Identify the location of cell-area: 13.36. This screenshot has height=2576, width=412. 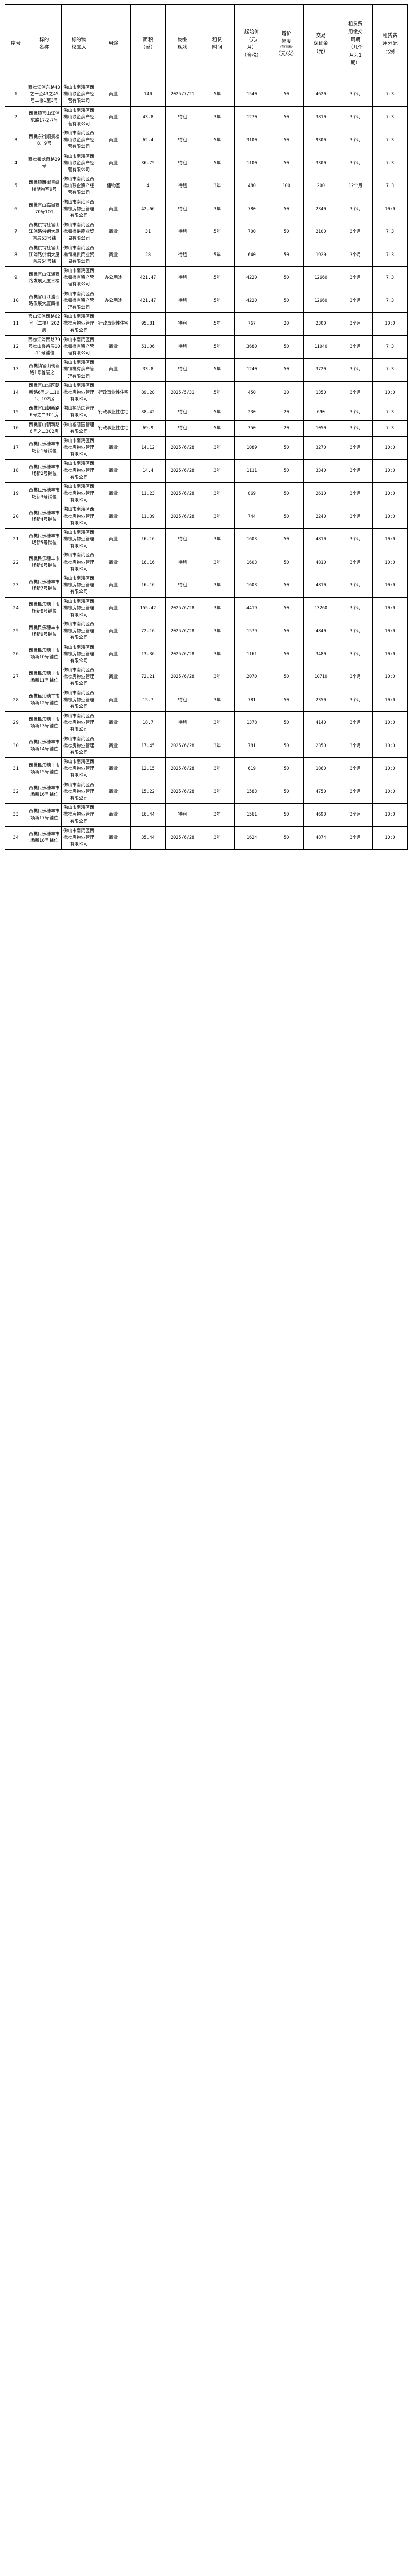
(148, 654).